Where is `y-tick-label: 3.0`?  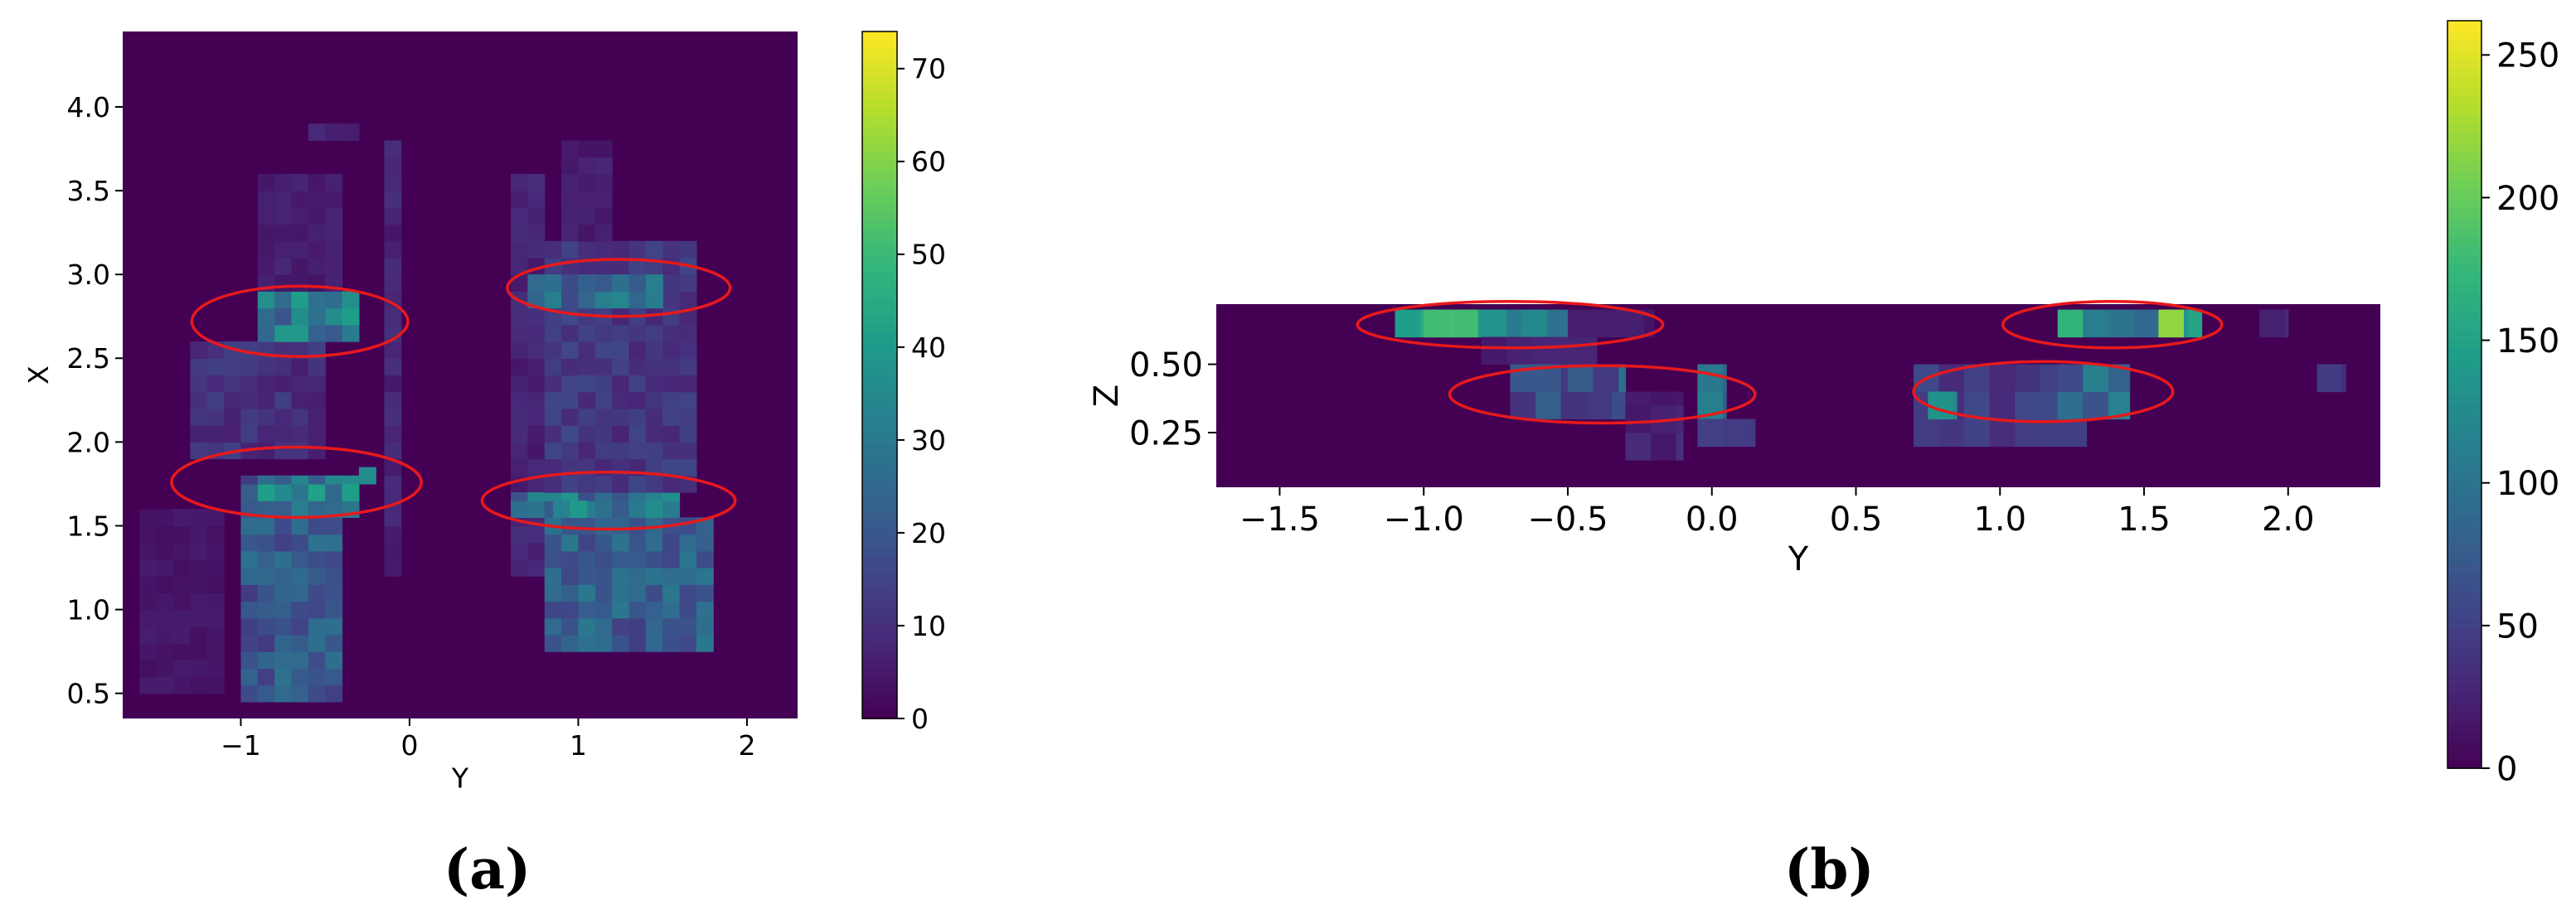 y-tick-label: 3.0 is located at coordinates (88, 275).